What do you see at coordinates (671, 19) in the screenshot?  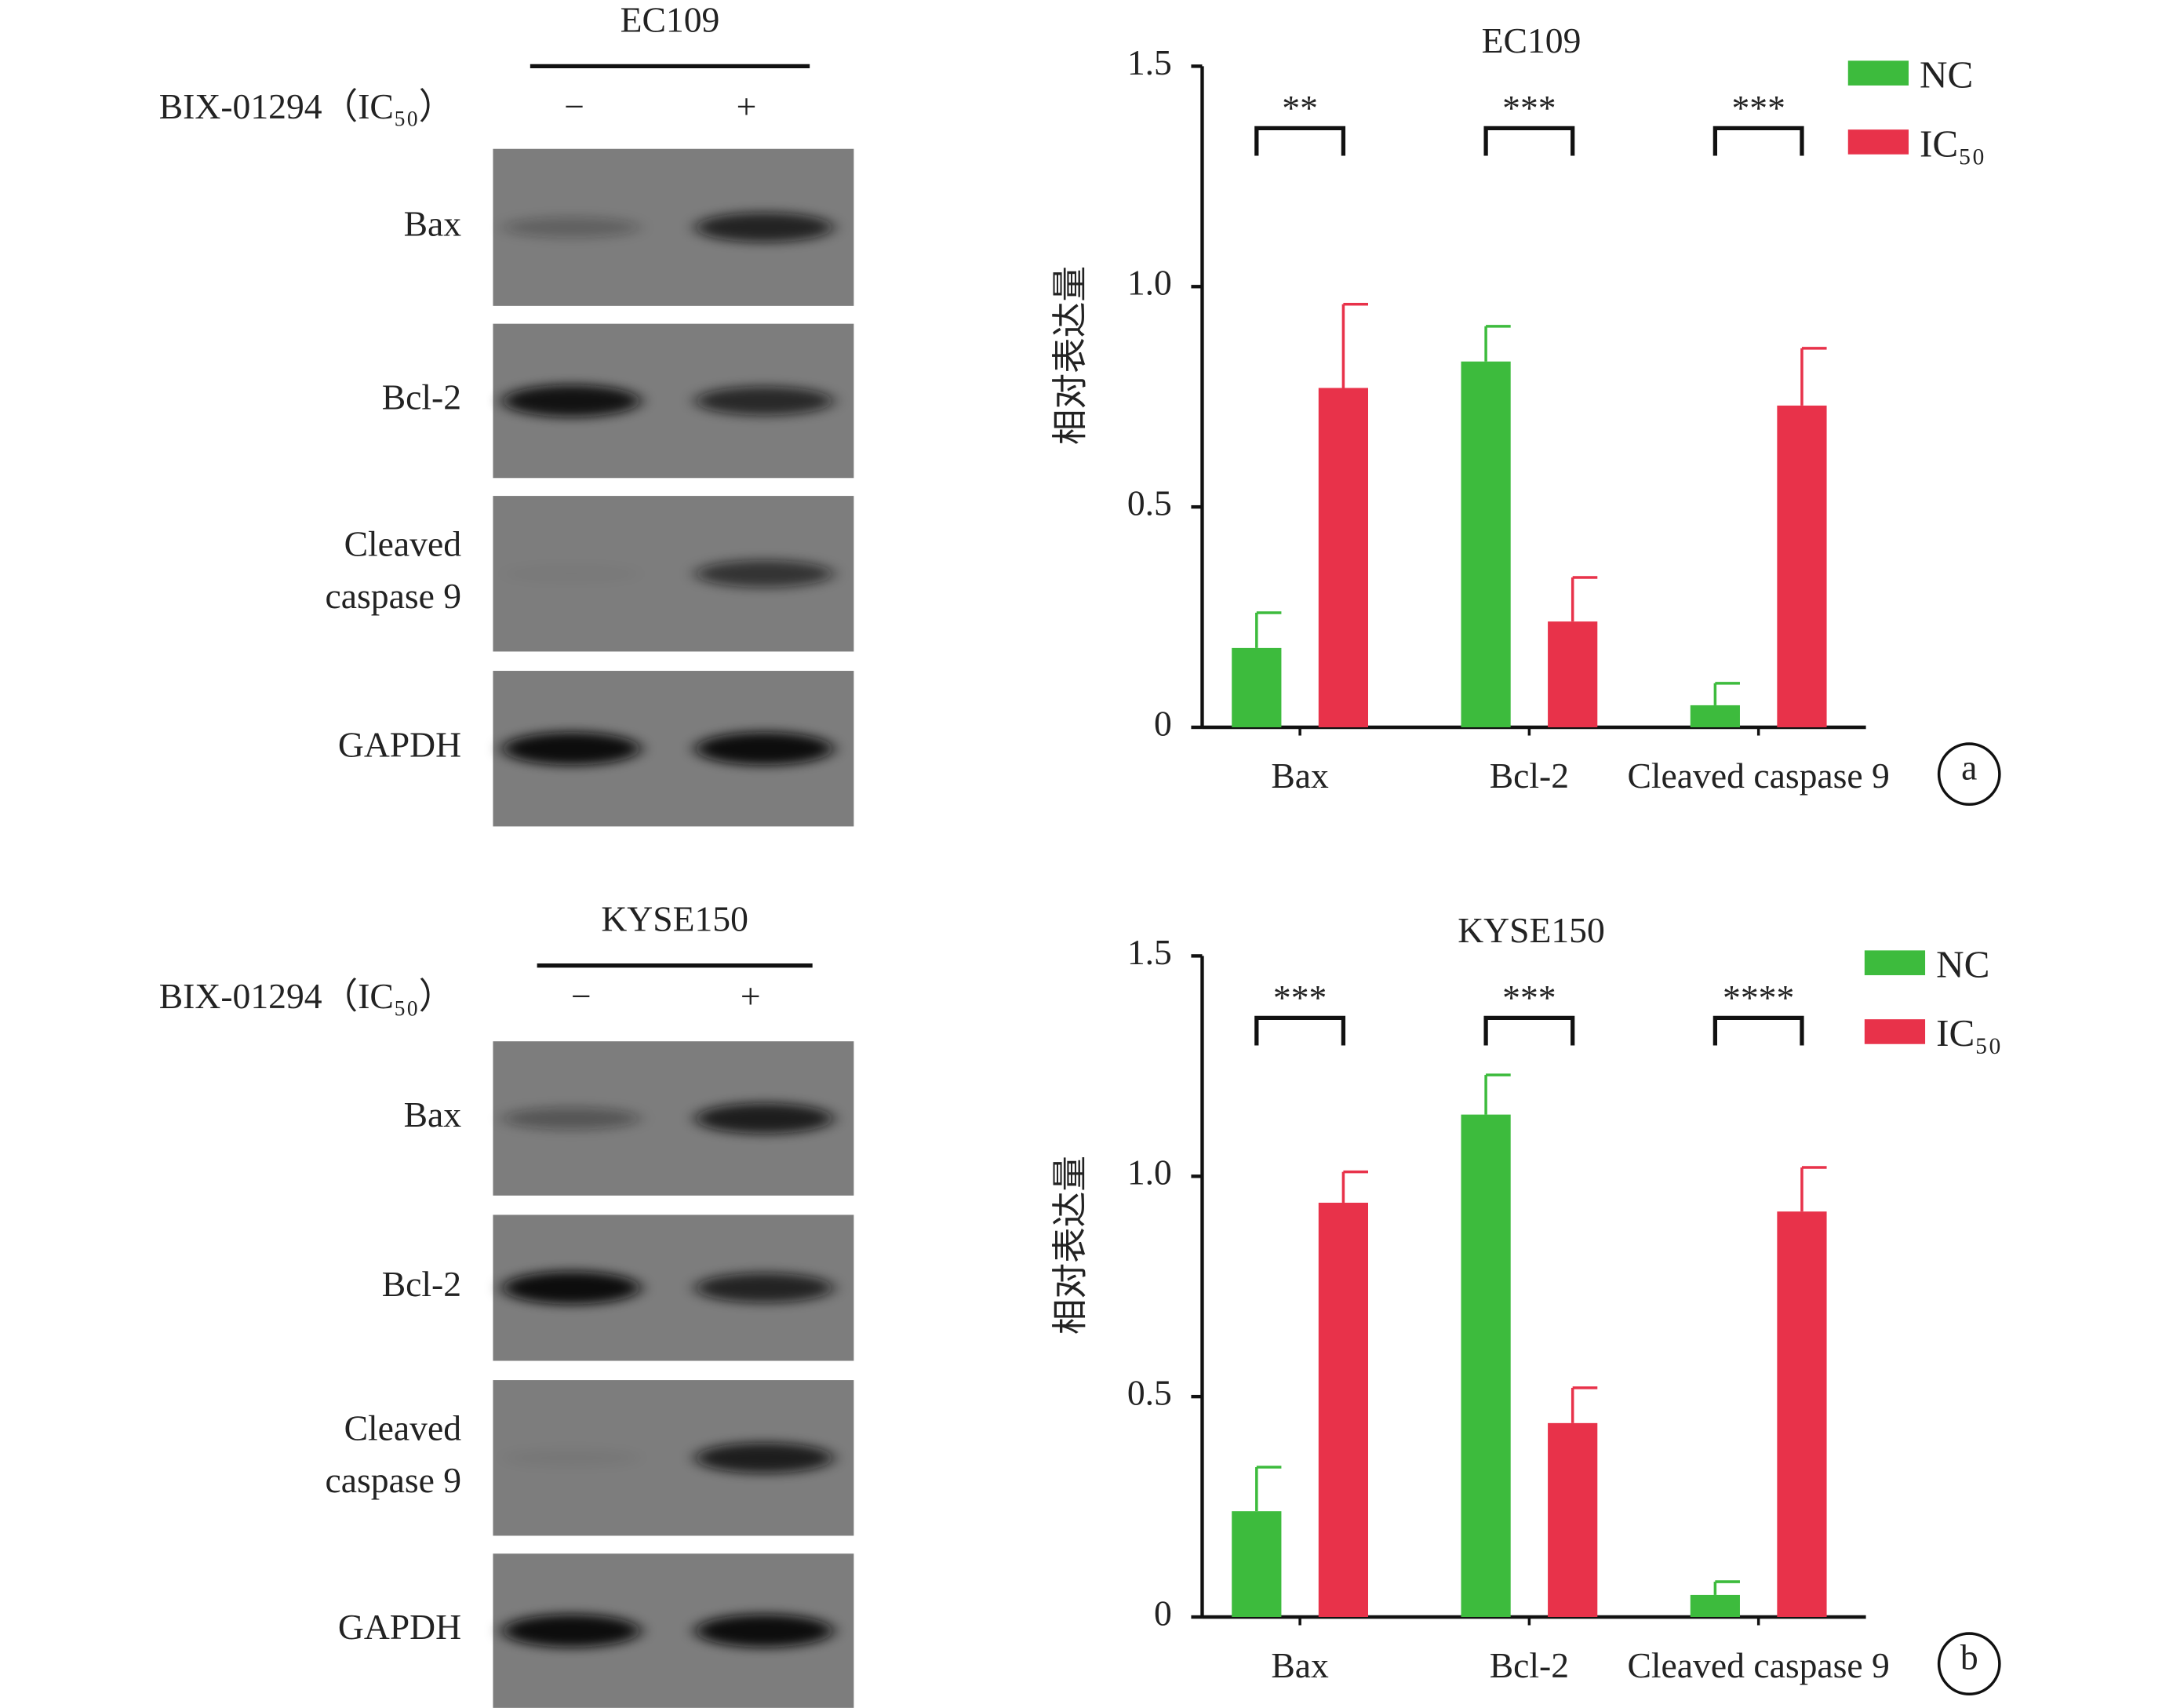 I see `blot-title: EC109` at bounding box center [671, 19].